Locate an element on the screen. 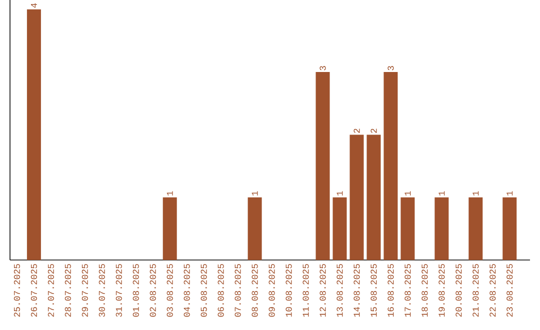  x-tick-label: 15.08.2025 is located at coordinates (373, 290).